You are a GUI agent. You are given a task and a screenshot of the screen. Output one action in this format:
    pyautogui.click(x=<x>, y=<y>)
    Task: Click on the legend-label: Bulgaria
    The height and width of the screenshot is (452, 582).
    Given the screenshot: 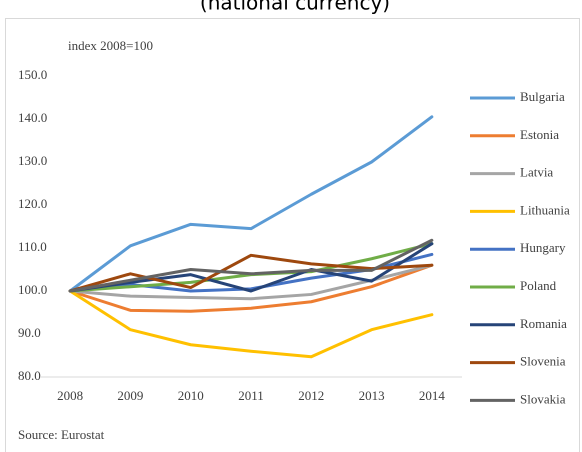 What is the action you would take?
    pyautogui.click(x=542, y=96)
    